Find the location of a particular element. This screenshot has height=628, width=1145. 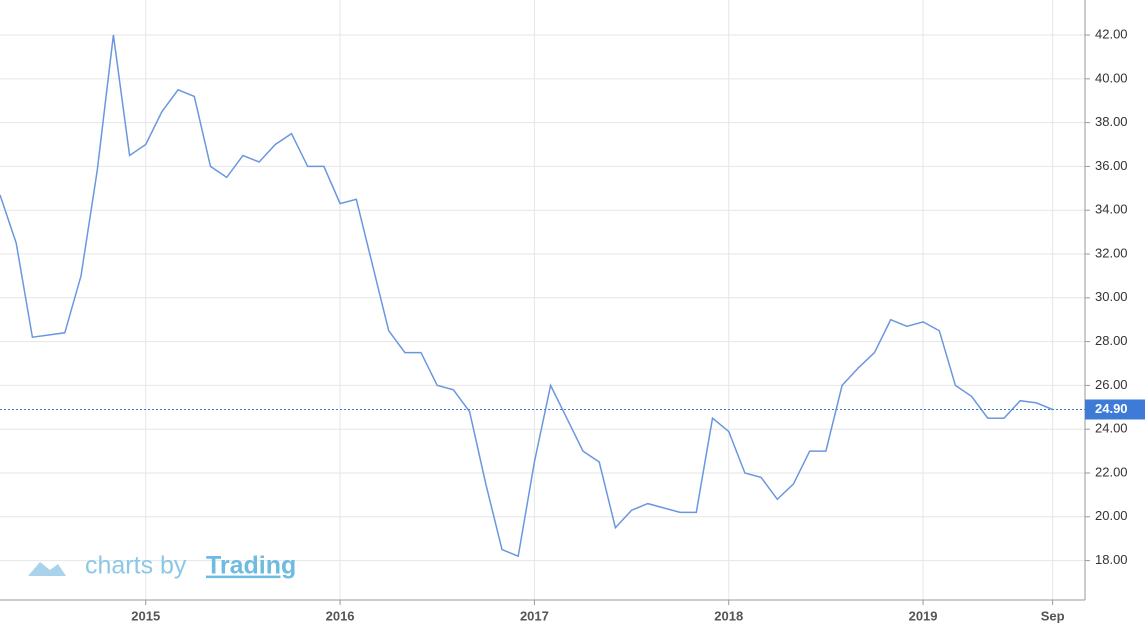

y-tick-label: 22.00 is located at coordinates (1111, 471).